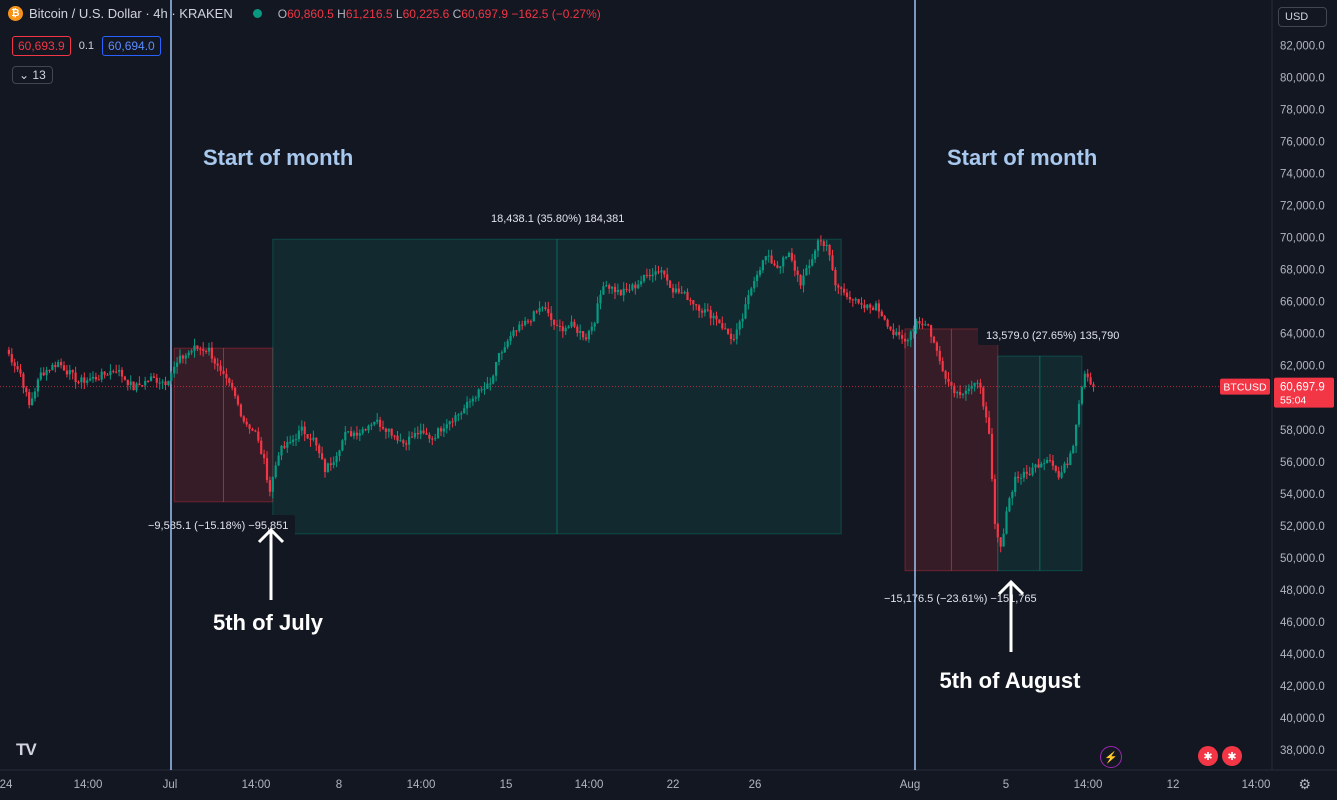 The height and width of the screenshot is (800, 1337). I want to click on lightning-icon: ⚡, so click(1111, 757).